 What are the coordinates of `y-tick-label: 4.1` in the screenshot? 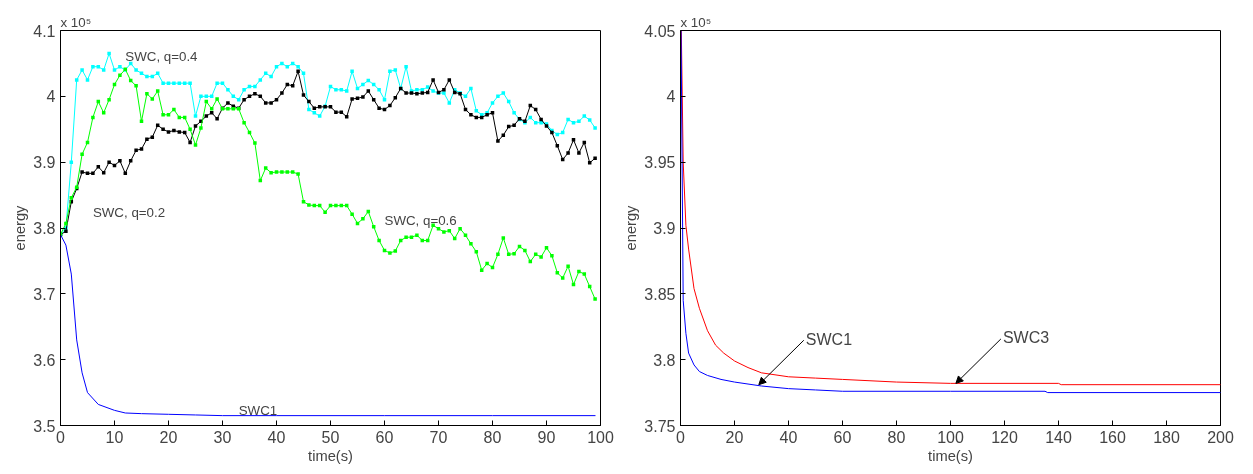 It's located at (44, 31).